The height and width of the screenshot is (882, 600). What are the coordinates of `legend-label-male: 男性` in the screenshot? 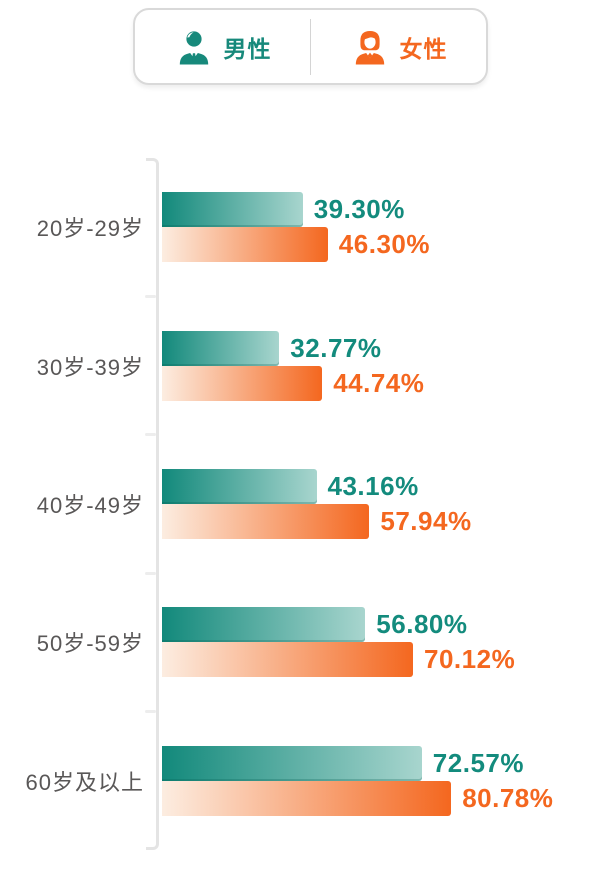 It's located at (247, 48).